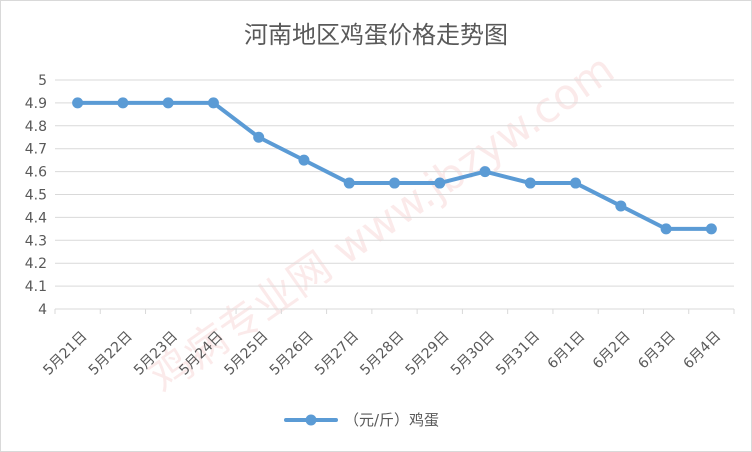 Image resolution: width=752 pixels, height=452 pixels. Describe the element at coordinates (376, 35) in the screenshot. I see `chart-title: 河南地区鸡蛋价格走势图` at that location.